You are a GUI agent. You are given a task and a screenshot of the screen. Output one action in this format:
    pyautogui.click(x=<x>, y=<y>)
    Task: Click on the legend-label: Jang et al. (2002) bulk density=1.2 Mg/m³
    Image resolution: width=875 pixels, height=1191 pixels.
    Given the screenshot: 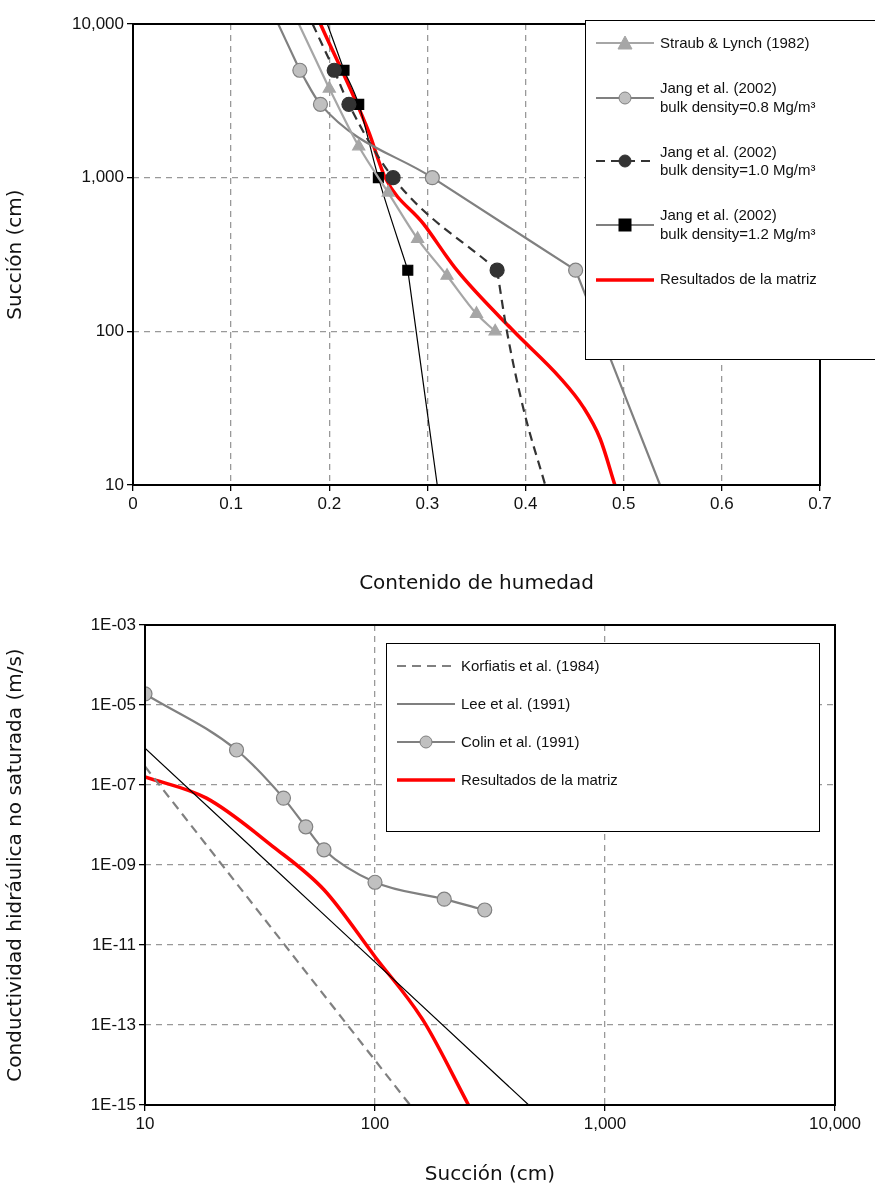 What is the action you would take?
    pyautogui.click(x=738, y=225)
    